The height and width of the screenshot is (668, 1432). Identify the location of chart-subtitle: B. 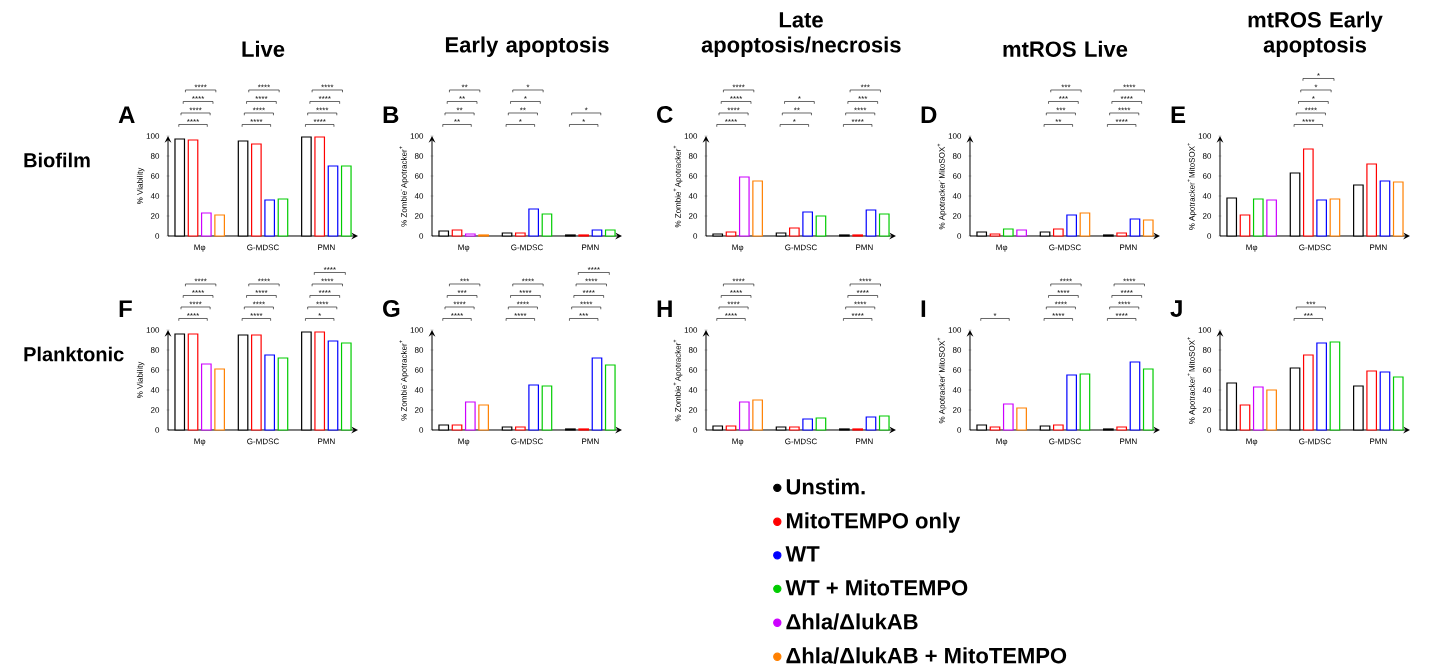
(391, 114).